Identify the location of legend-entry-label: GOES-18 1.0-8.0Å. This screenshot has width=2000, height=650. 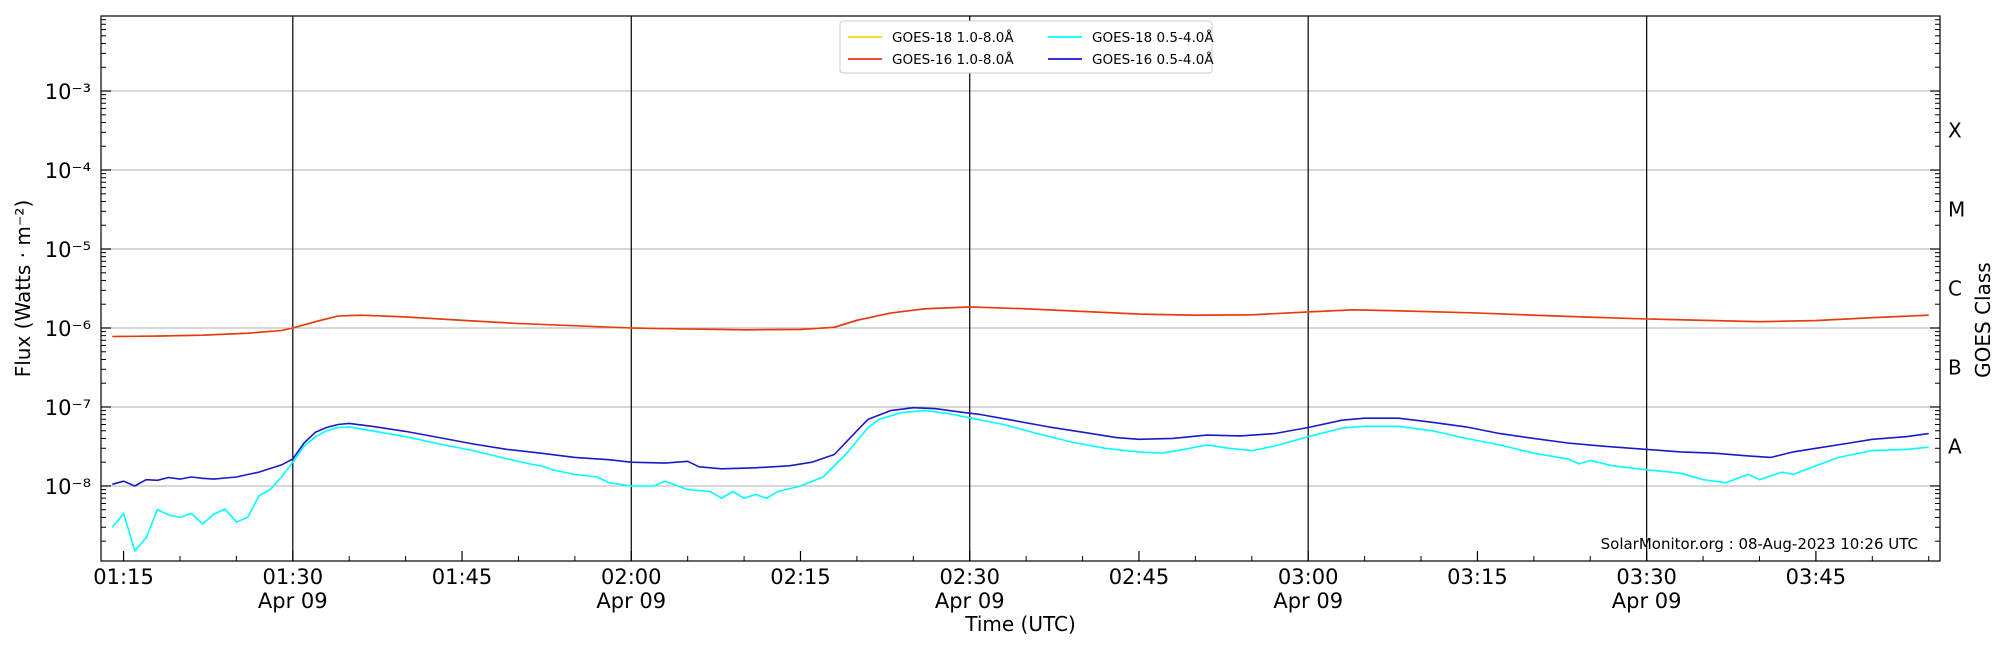
(953, 37).